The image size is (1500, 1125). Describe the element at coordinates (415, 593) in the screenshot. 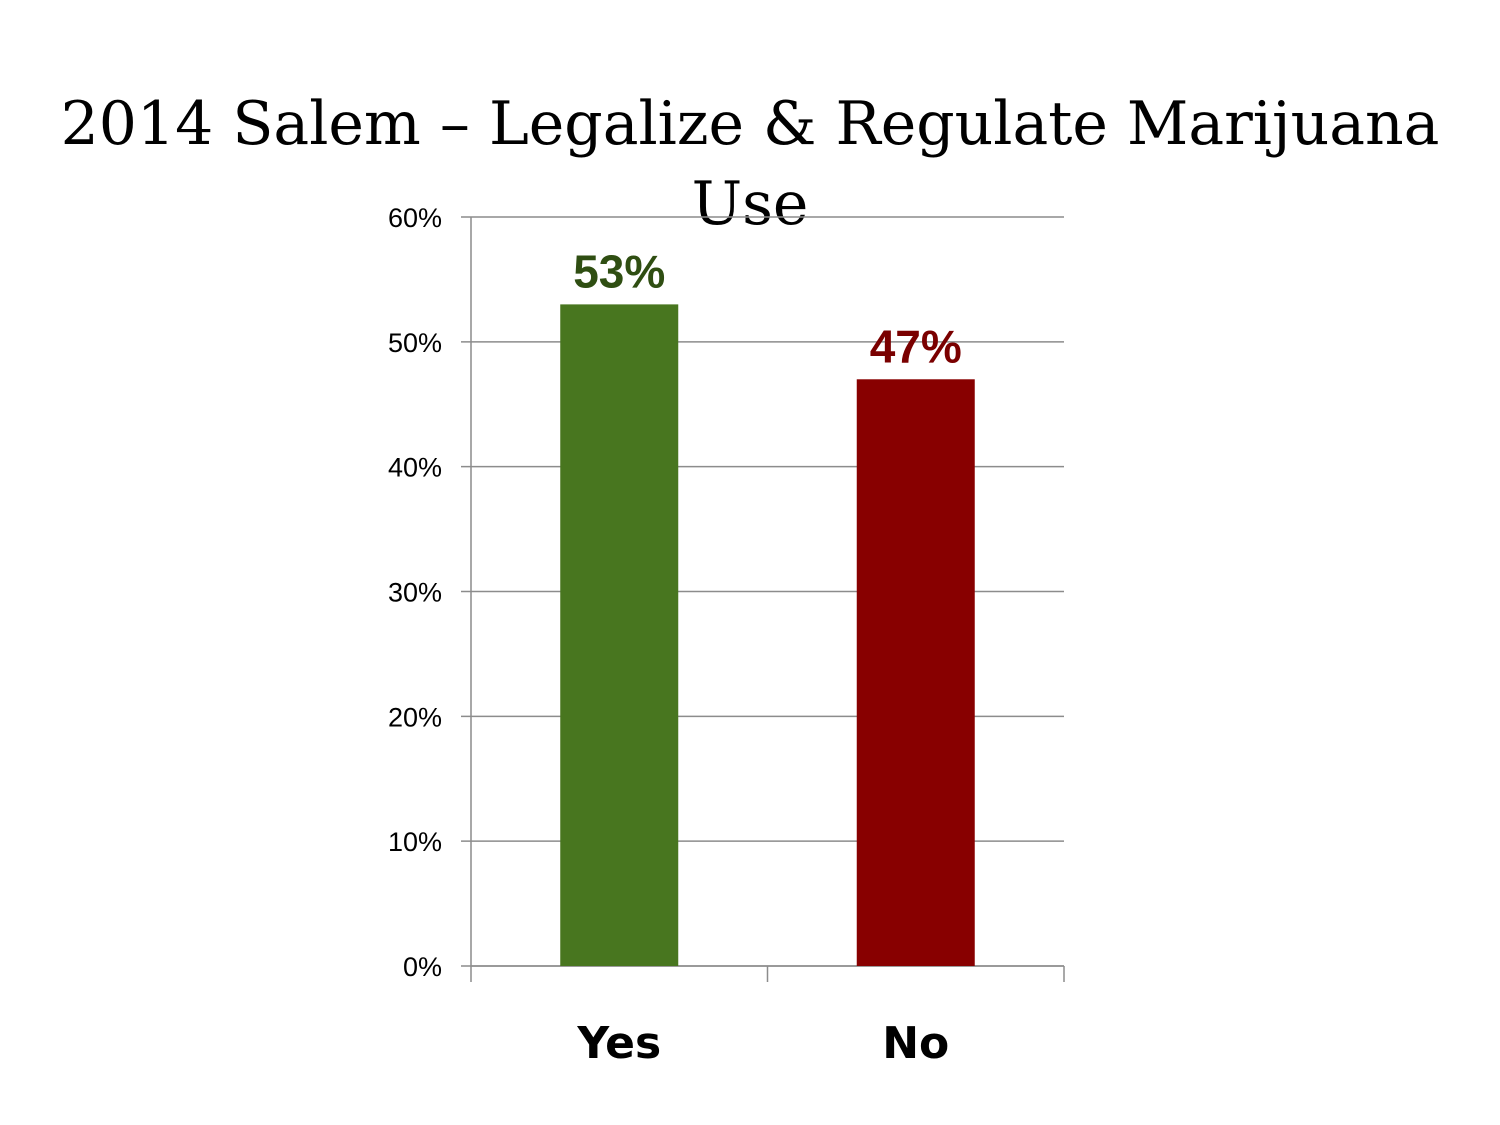

I see `y-tick-label: 30%` at that location.